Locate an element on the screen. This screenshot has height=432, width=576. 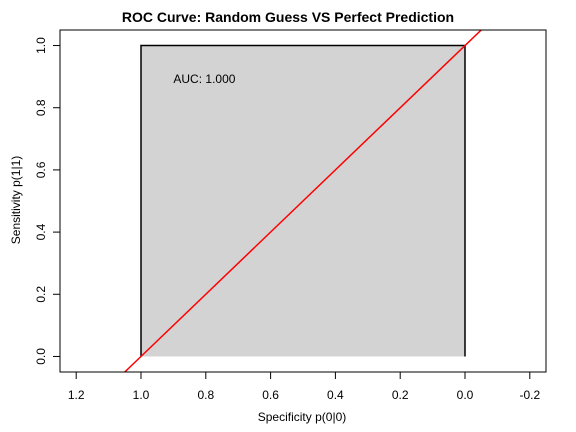
x-tick-label: 0.4 is located at coordinates (335, 395).